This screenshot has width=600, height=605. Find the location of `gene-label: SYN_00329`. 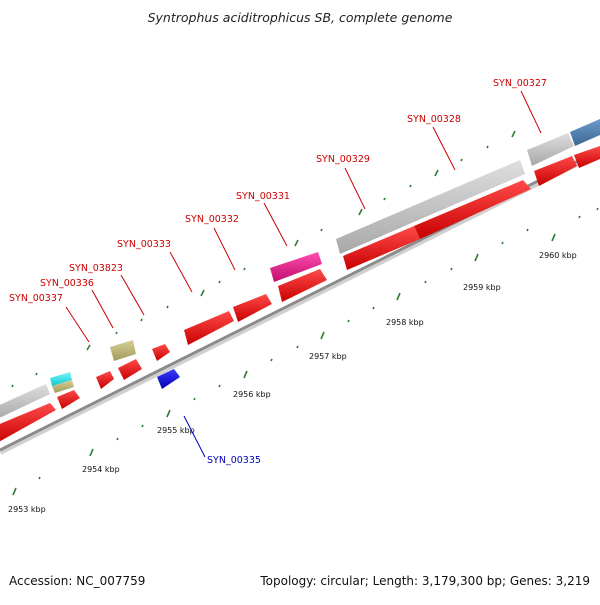

gene-label: SYN_00329 is located at coordinates (343, 159).